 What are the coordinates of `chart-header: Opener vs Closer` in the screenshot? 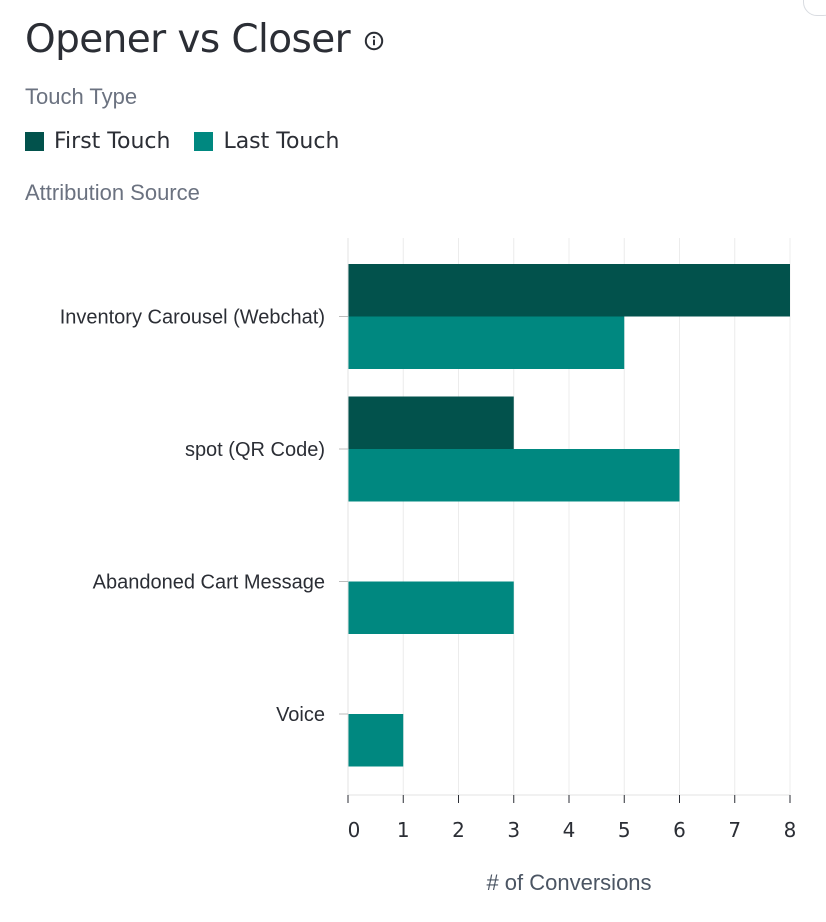 It's located at (204, 39).